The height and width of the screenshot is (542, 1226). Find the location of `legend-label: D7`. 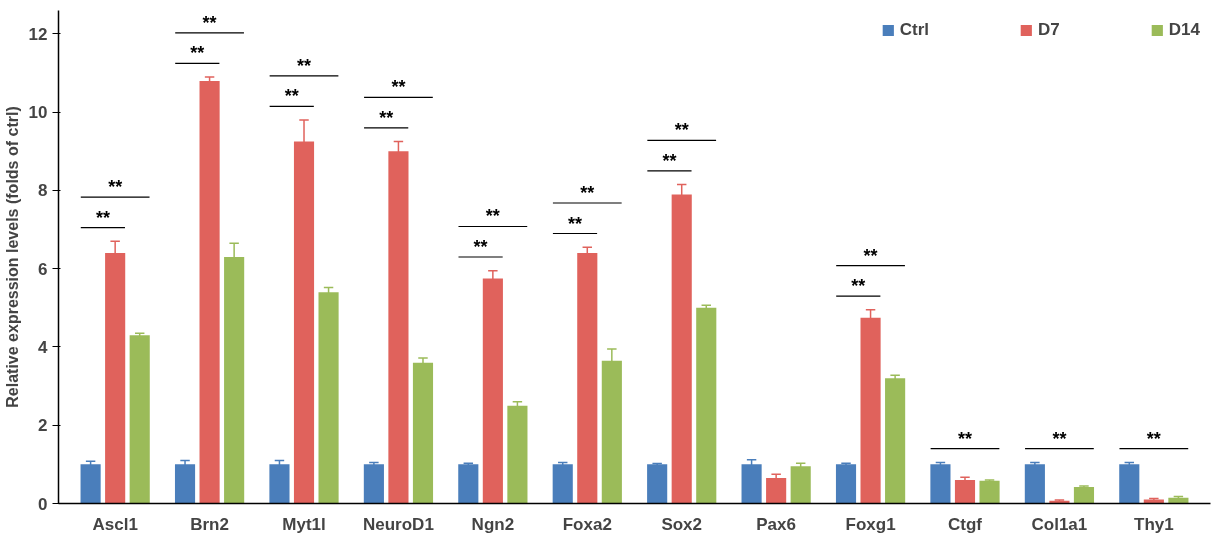

legend-label: D7 is located at coordinates (1049, 30).